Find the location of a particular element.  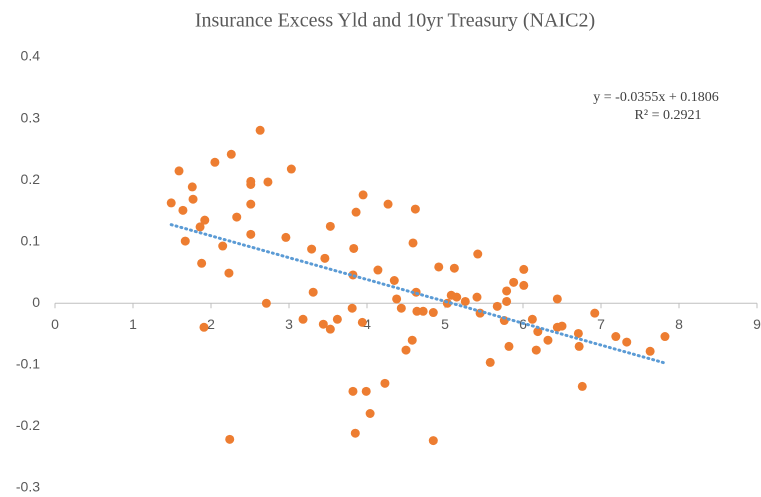

y-tick-label: 0.2 is located at coordinates (31, 179).